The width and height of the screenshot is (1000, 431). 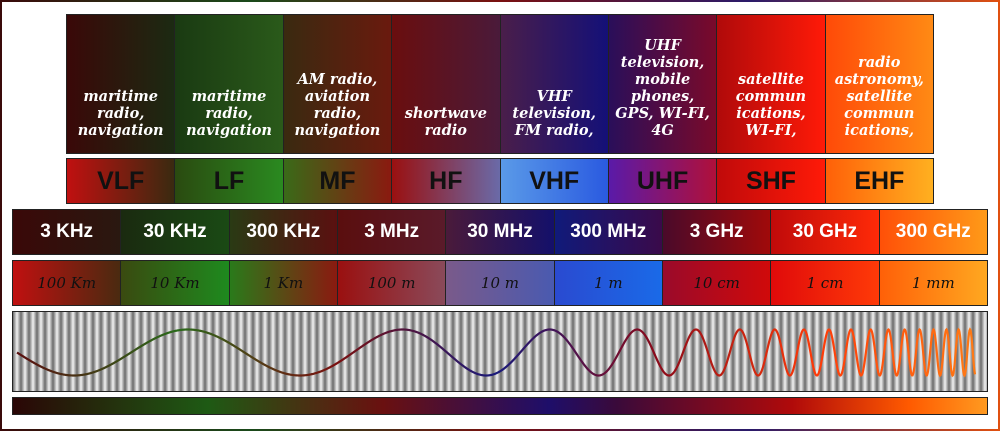 I want to click on band-cell-label: EHF, so click(x=879, y=180).